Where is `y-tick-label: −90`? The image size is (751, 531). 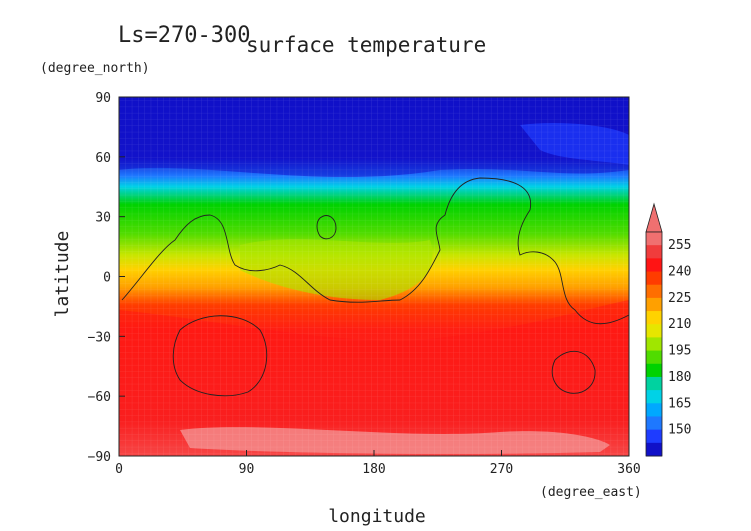
y-tick-label: −90 is located at coordinates (99, 457).